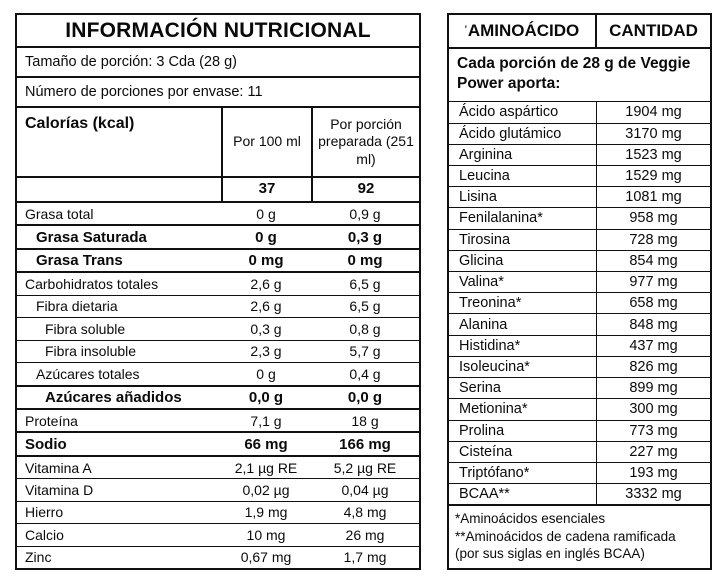 Image resolution: width=720 pixels, height=587 pixels. Describe the element at coordinates (579, 133) in the screenshot. I see `amino-row: Ácido glutámico 3170 mg` at that location.